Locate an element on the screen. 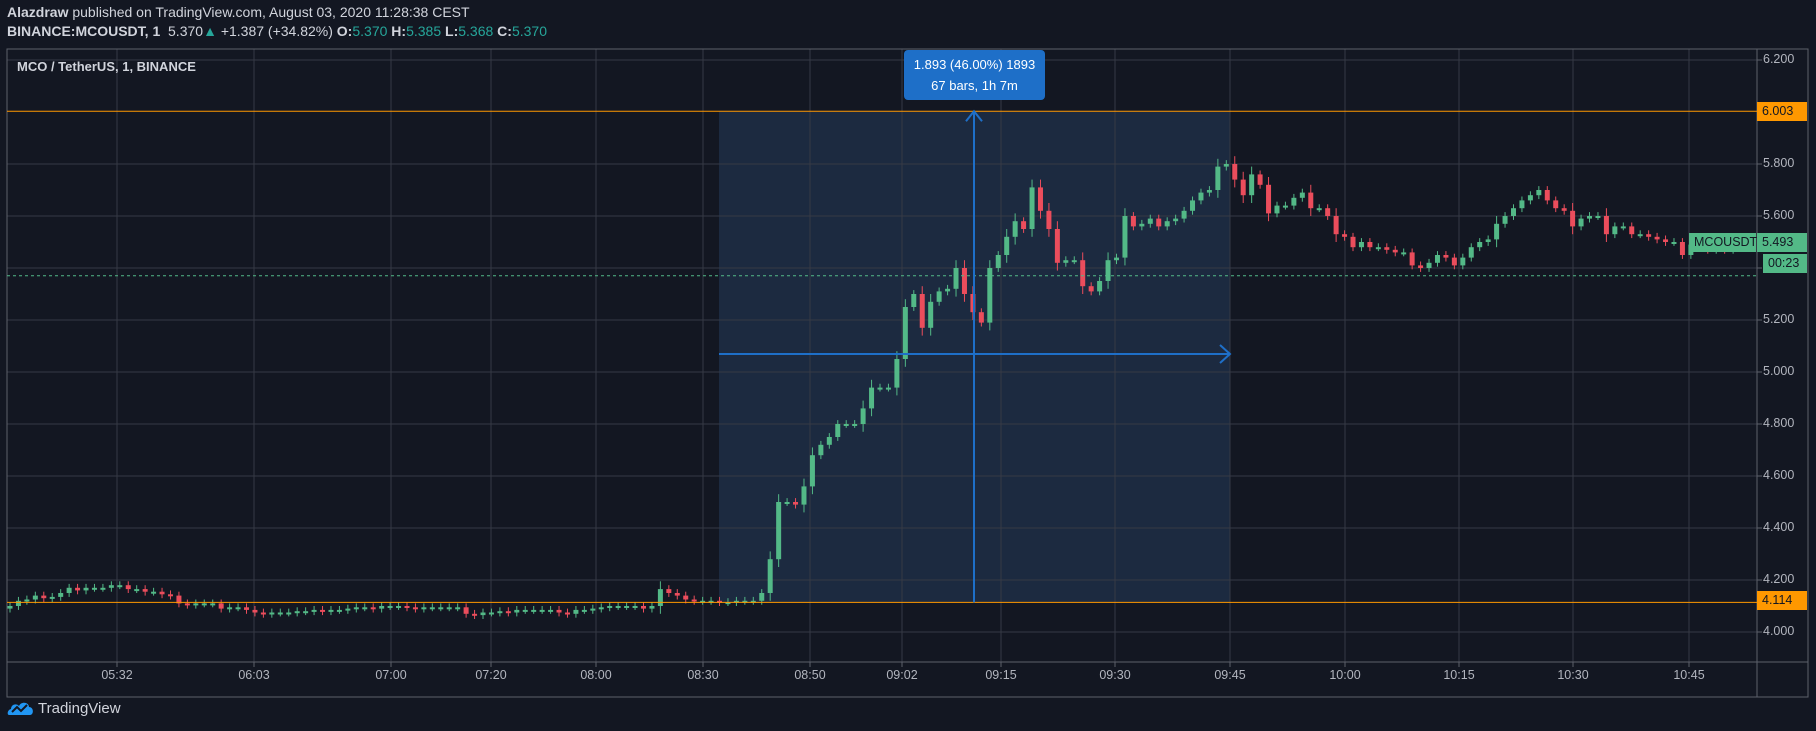 The image size is (1816, 731). time-tick-label: 07:20 is located at coordinates (491, 675).